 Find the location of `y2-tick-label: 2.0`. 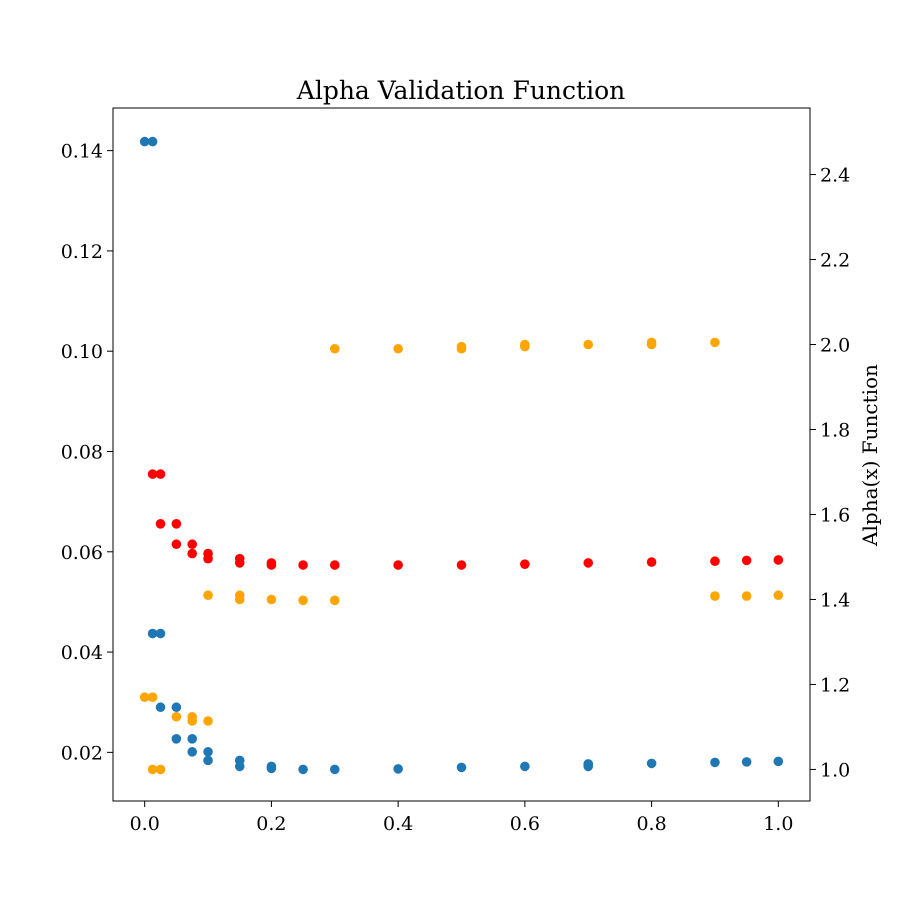

y2-tick-label: 2.0 is located at coordinates (835, 346).